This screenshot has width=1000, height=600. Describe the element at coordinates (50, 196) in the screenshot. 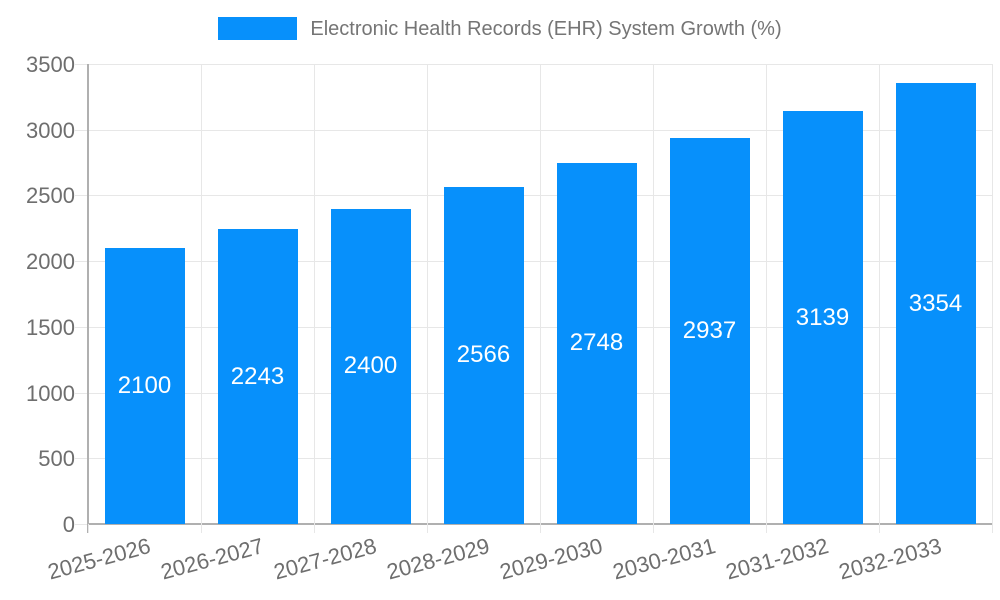

I see `y-axis-tick-label: 2500` at that location.